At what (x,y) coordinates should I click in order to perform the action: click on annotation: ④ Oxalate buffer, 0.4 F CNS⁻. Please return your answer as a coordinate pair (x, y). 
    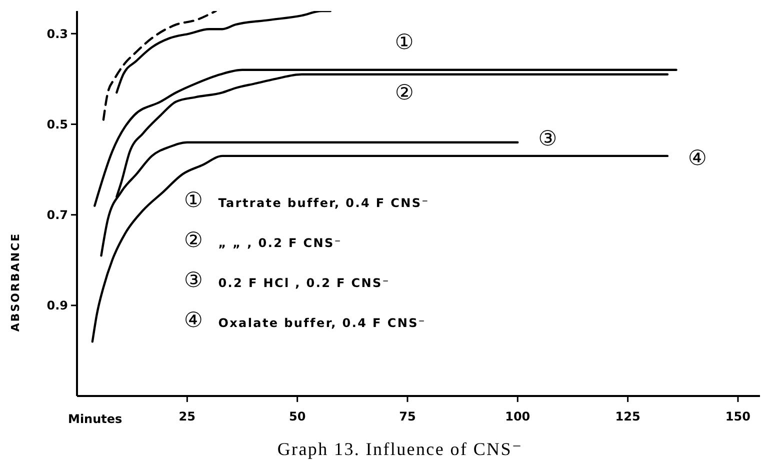
    Looking at the image, I should click on (305, 320).